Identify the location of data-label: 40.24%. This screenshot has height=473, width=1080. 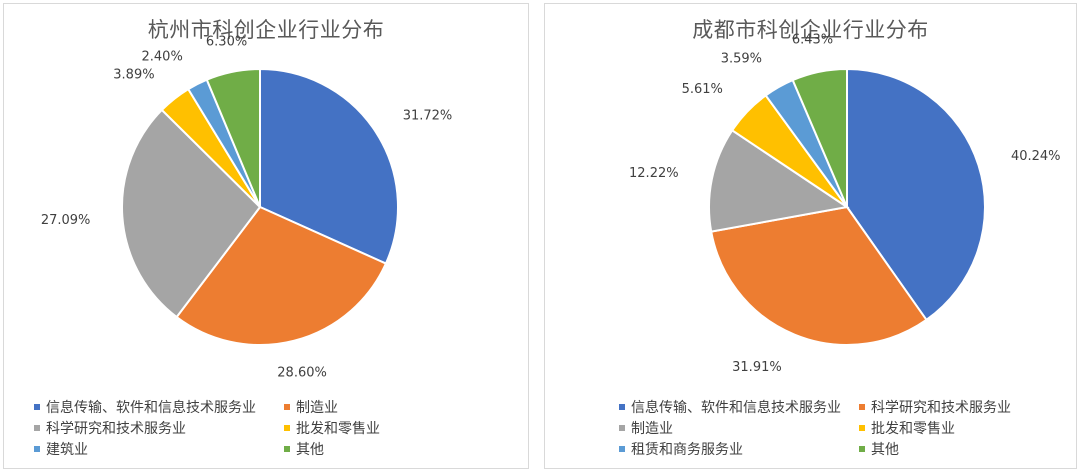
(1036, 156).